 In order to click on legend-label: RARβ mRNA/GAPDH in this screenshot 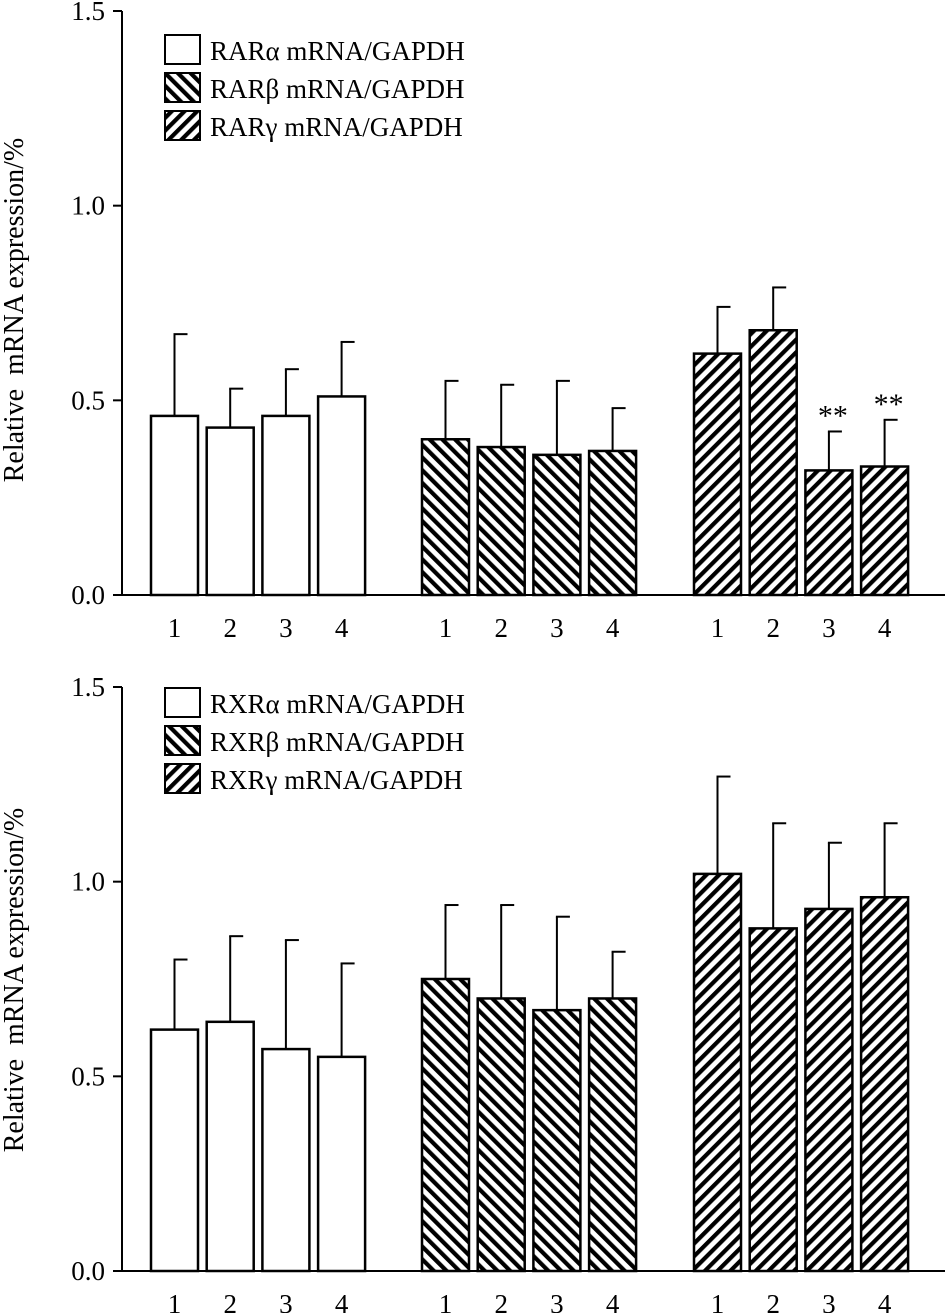, I will do `click(337, 89)`.